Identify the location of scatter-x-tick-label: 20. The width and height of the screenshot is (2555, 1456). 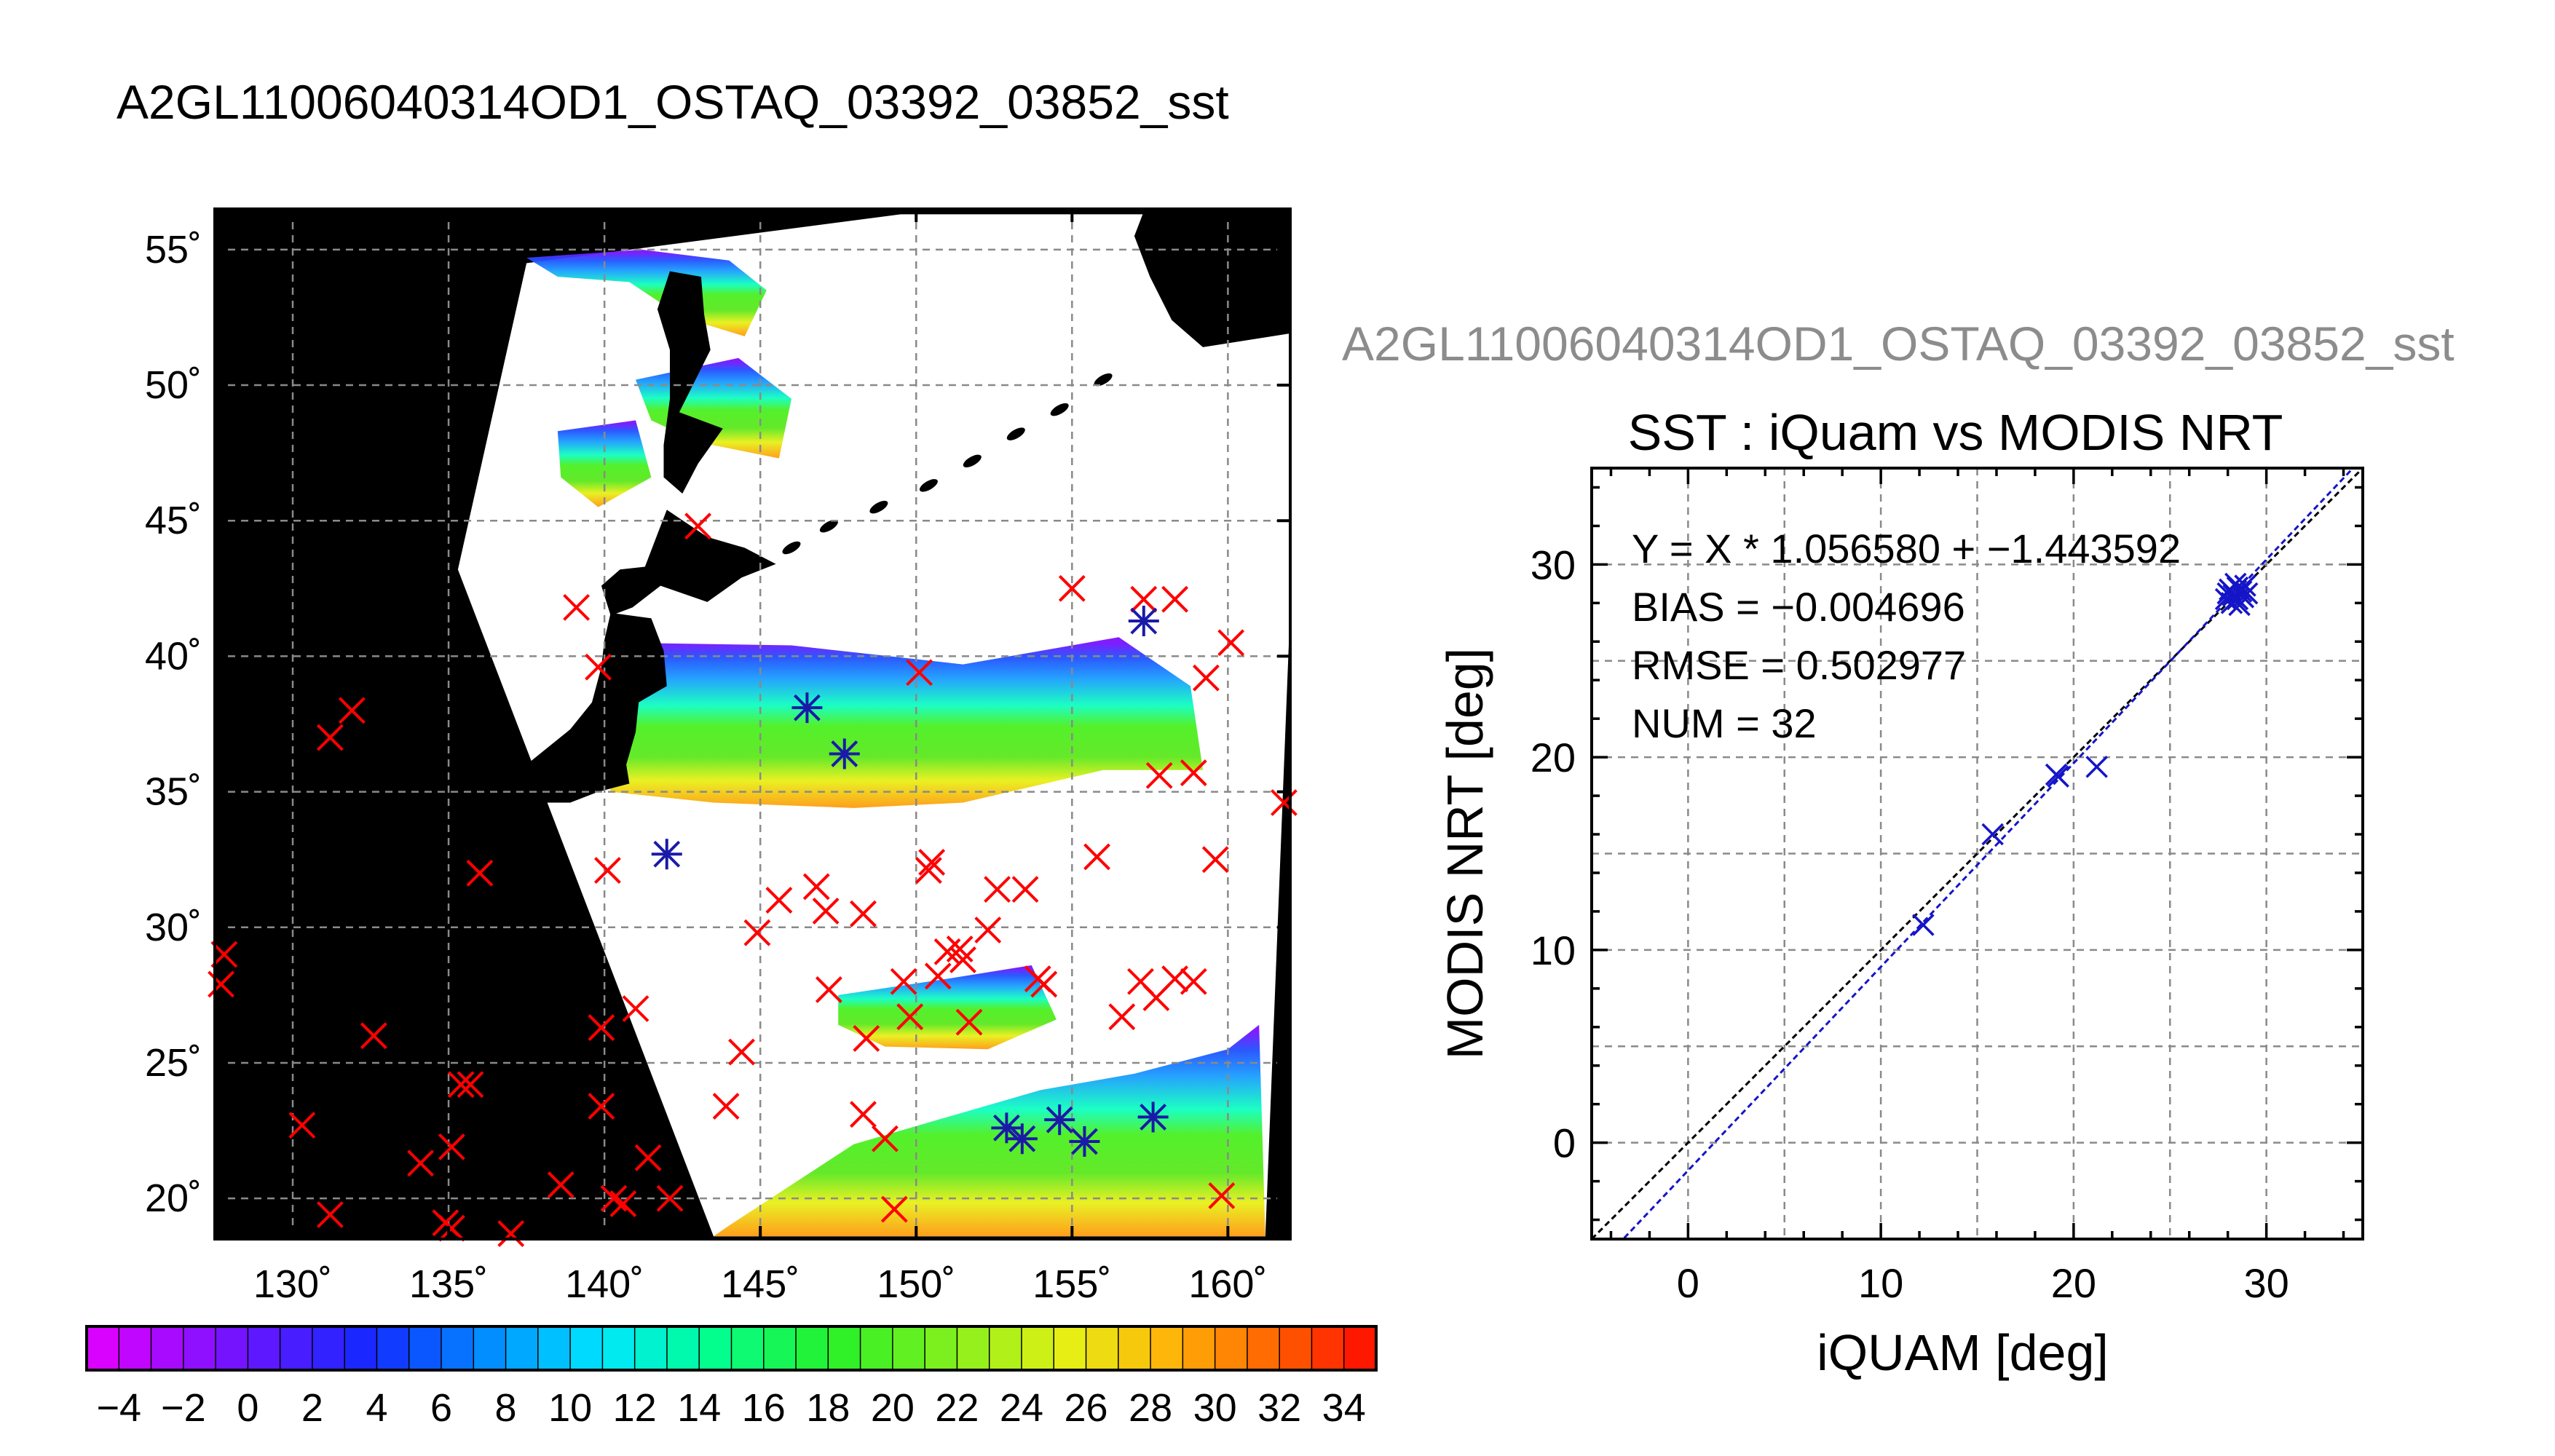
(2073, 1283).